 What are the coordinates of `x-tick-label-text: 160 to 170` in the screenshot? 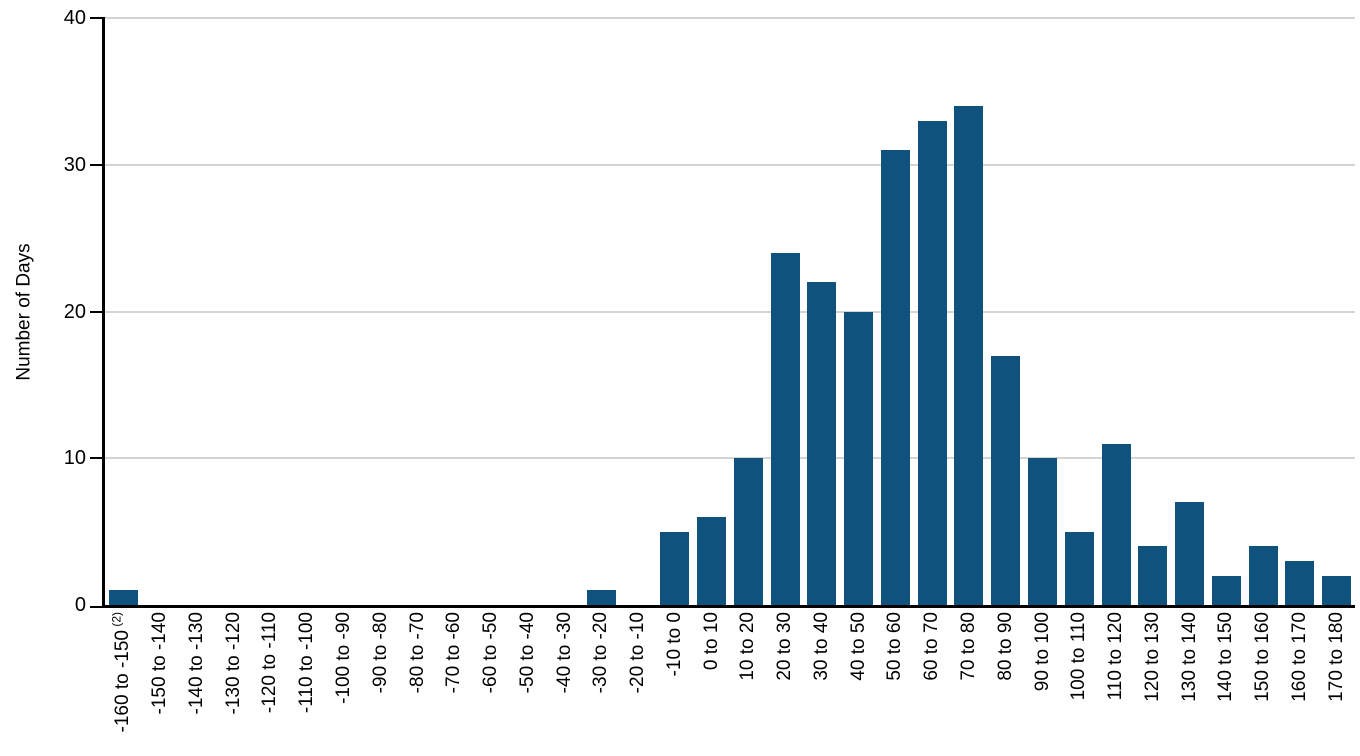 It's located at (1299, 657).